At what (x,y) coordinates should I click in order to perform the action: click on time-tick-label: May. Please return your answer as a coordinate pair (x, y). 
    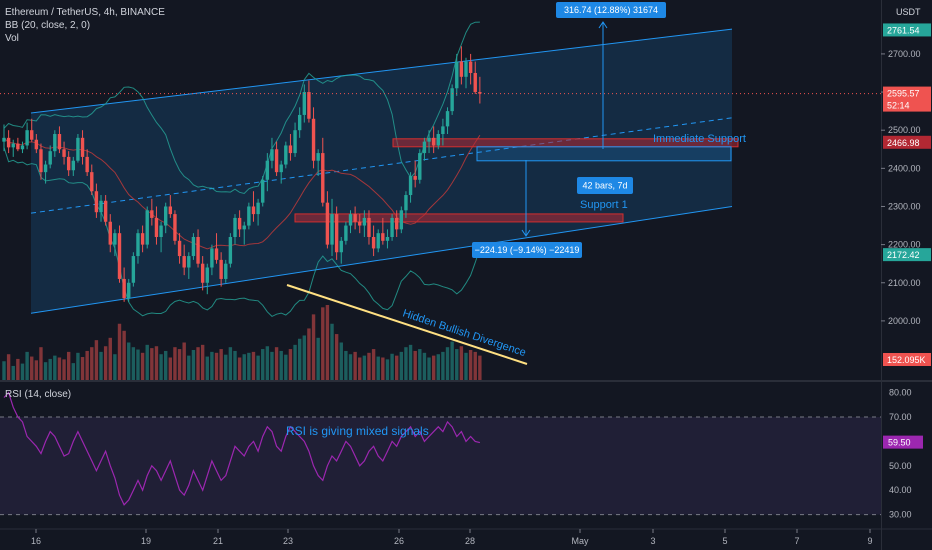
    Looking at the image, I should click on (580, 541).